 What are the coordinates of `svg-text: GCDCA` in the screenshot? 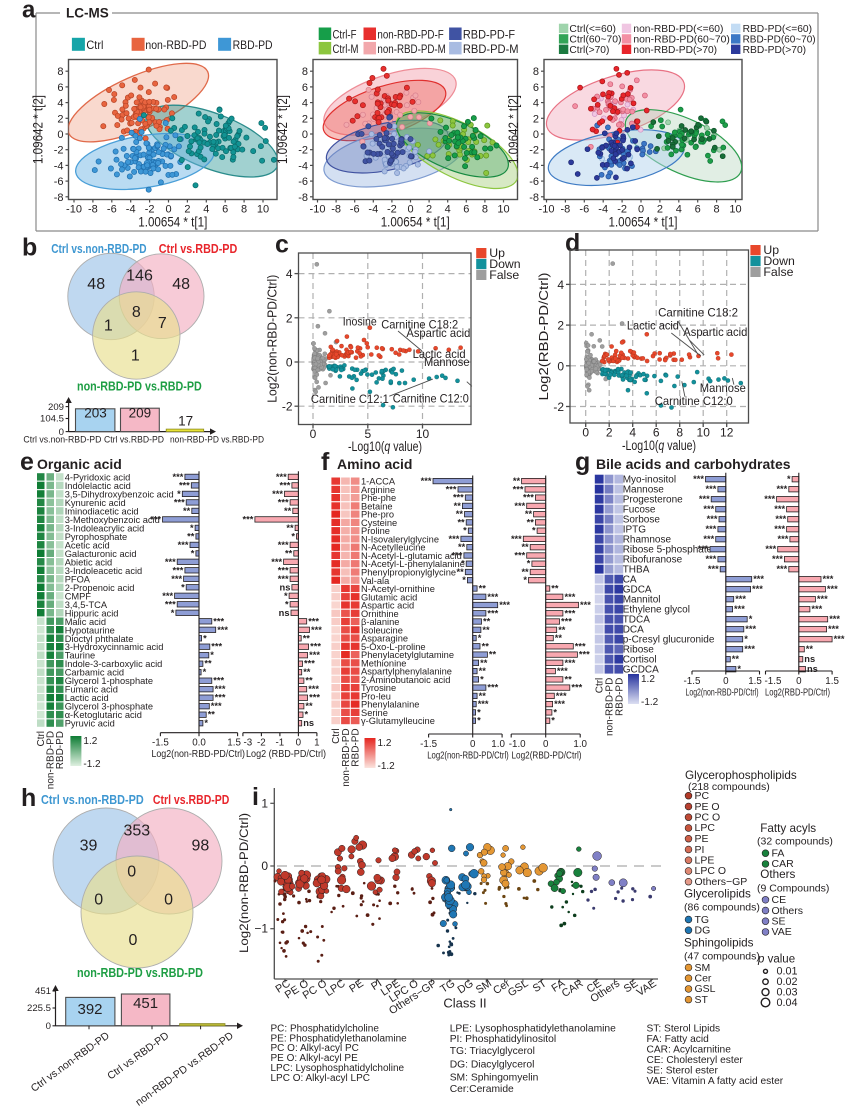 It's located at (641, 670).